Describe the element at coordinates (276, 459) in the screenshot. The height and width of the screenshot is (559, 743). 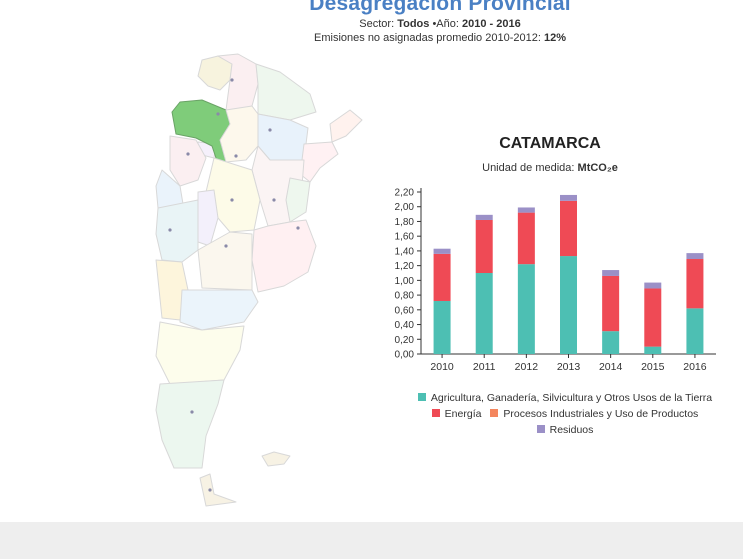
I see `islas-malvinas` at that location.